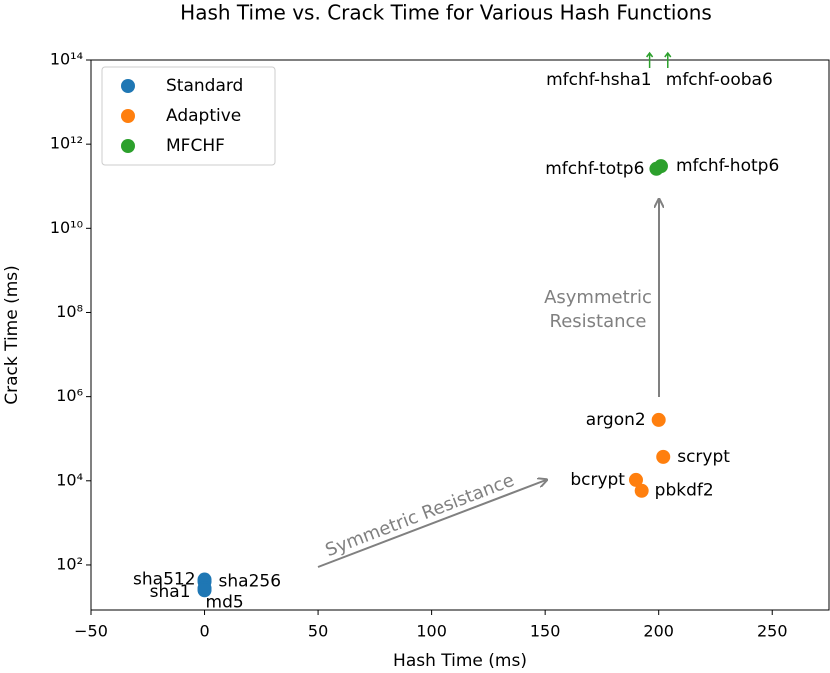  What do you see at coordinates (597, 480) in the screenshot?
I see `point-label: bcrypt` at bounding box center [597, 480].